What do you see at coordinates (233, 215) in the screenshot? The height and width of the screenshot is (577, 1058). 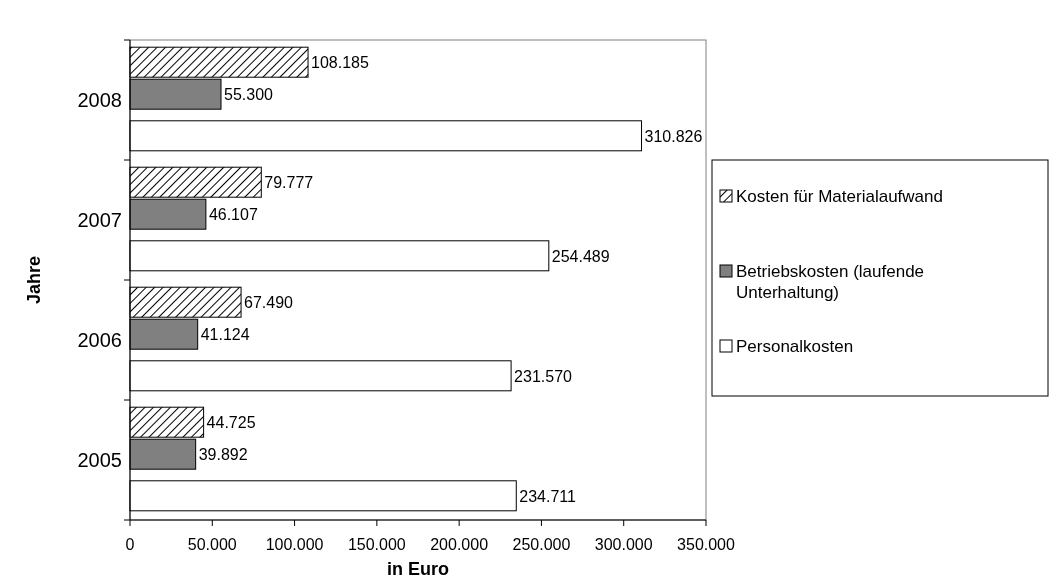 I see `data-label: 46.107` at bounding box center [233, 215].